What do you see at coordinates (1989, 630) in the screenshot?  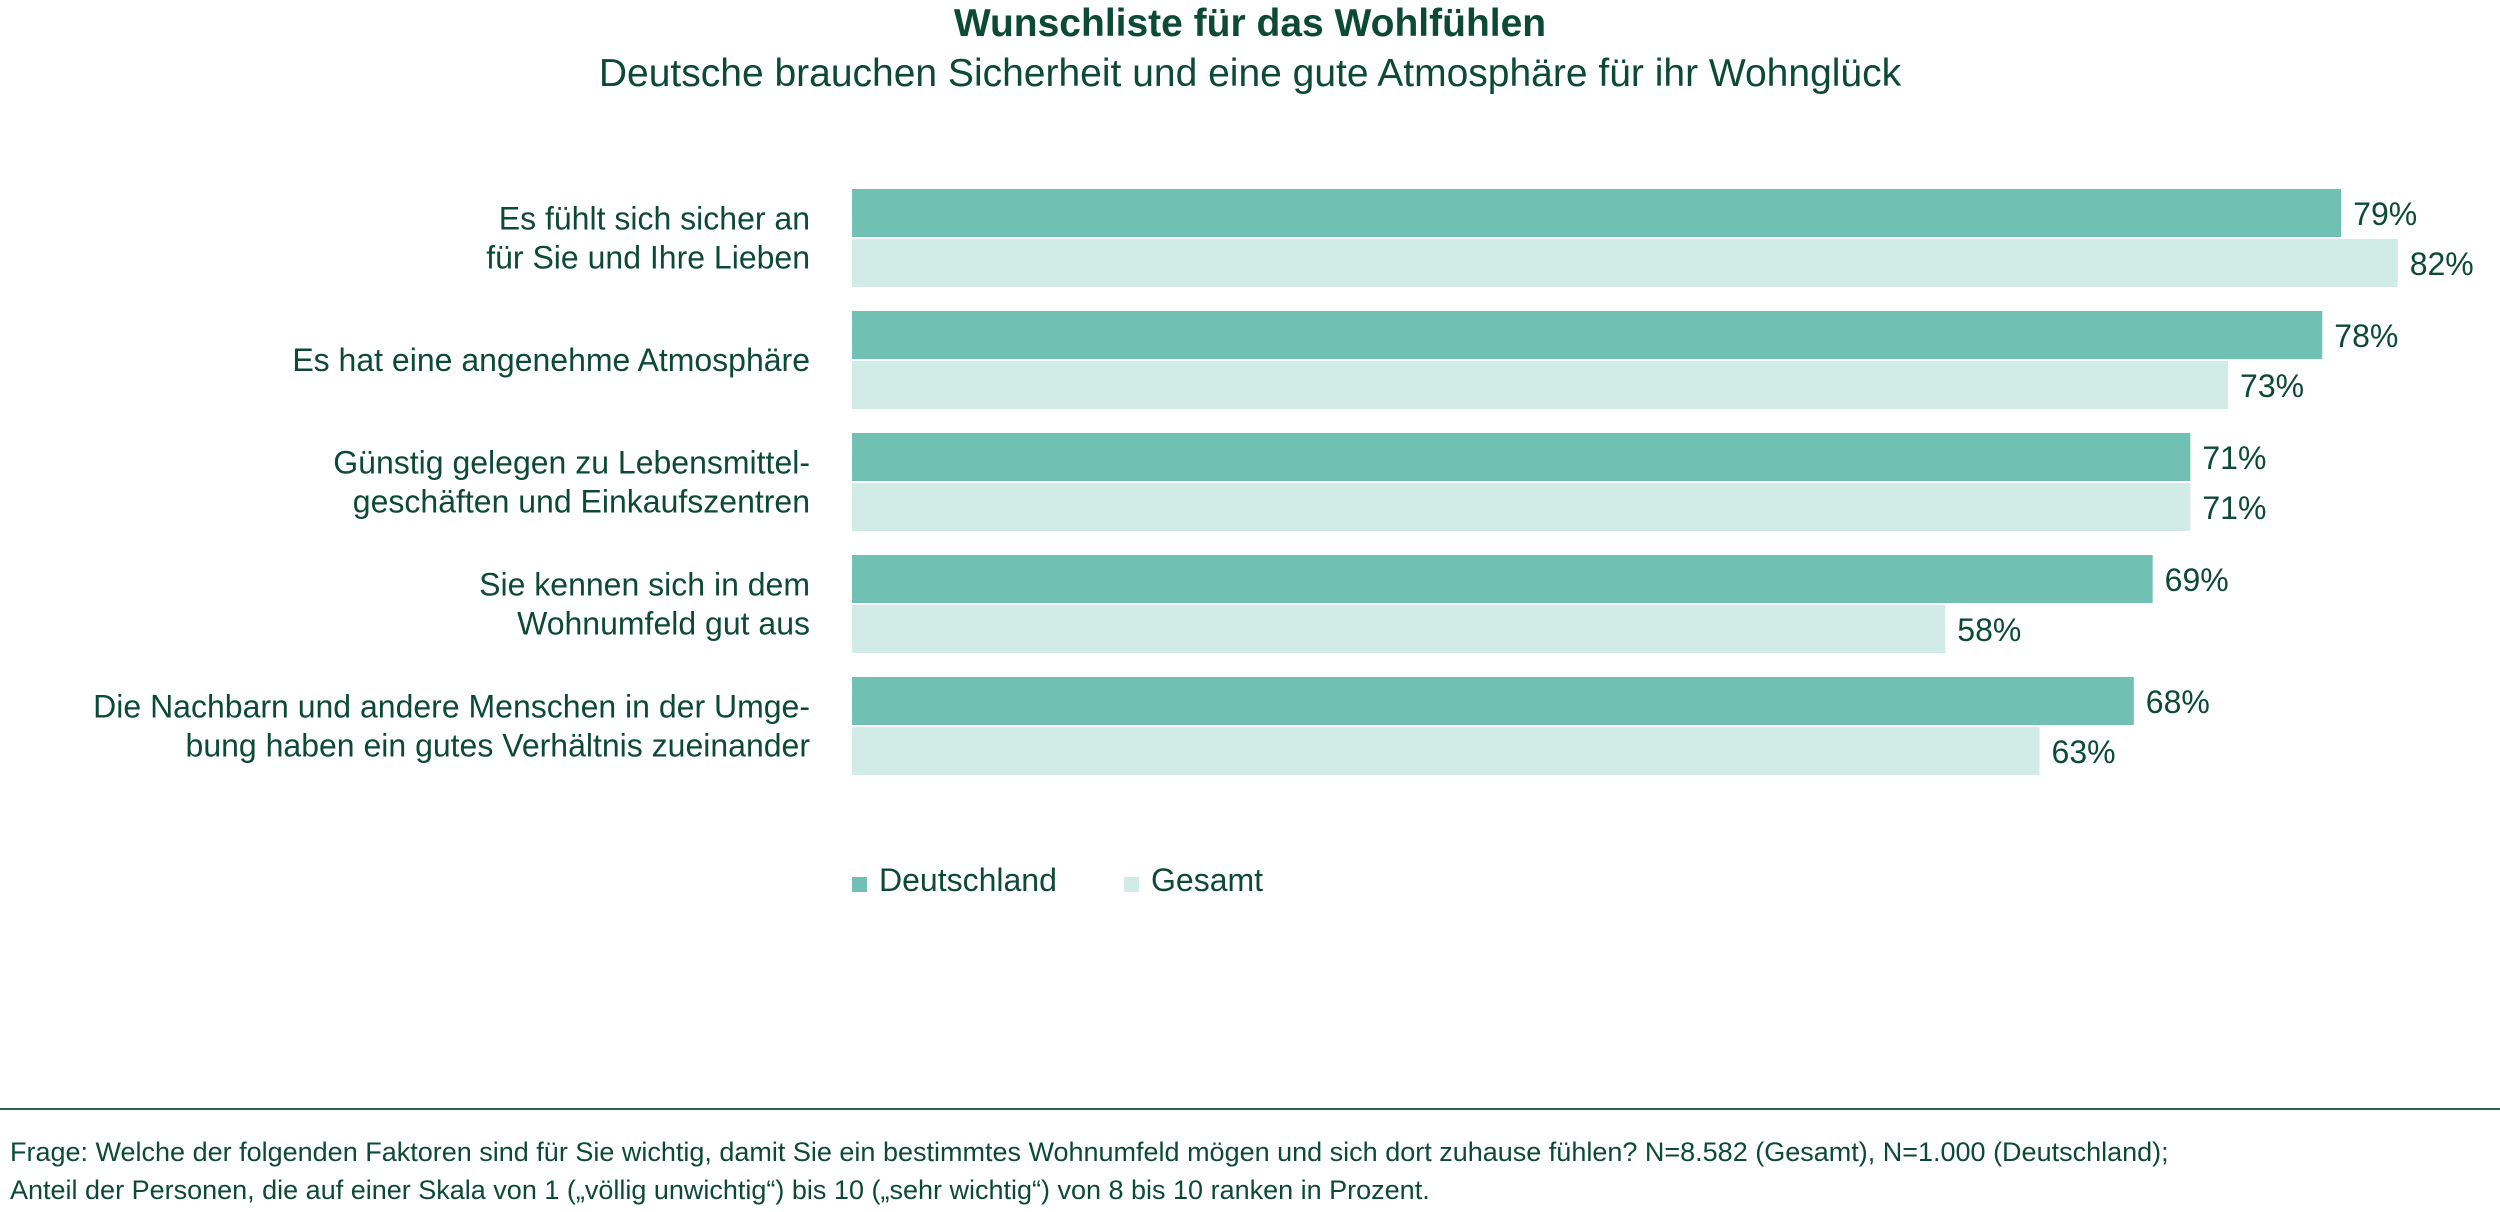 I see `data-label: 58%` at bounding box center [1989, 630].